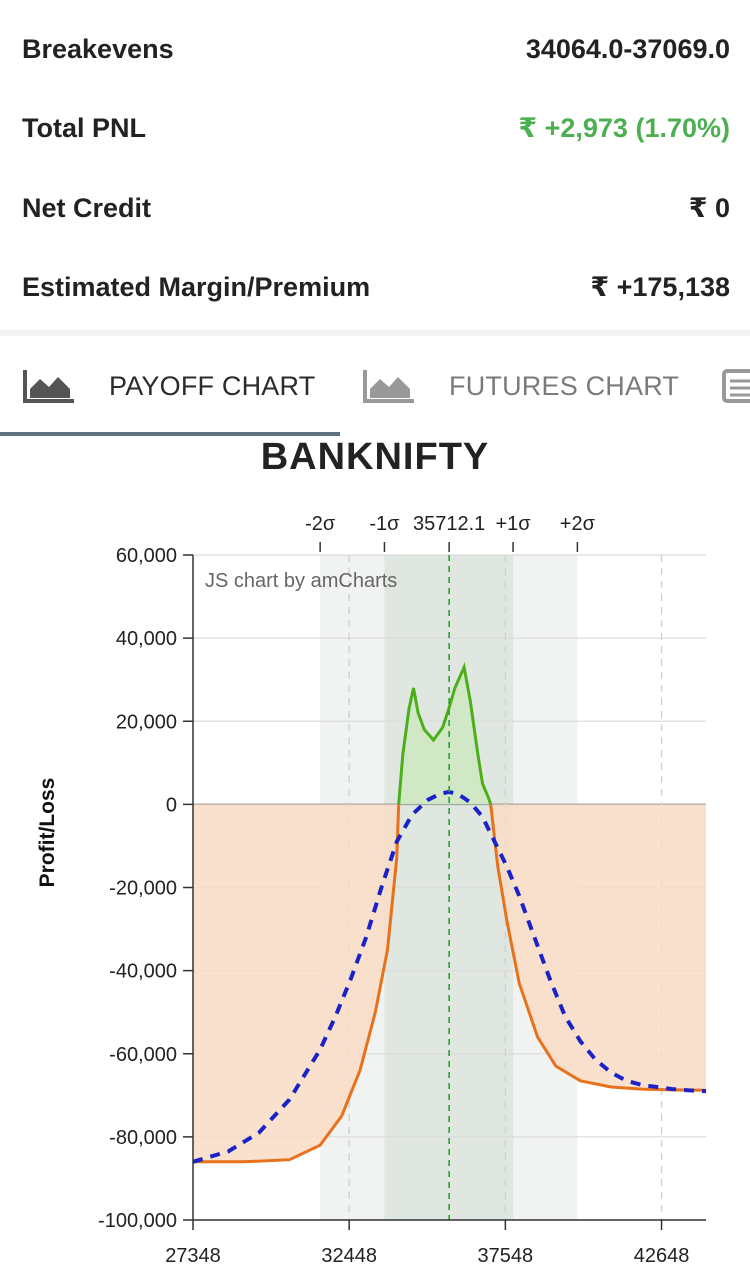 The width and height of the screenshot is (750, 1280). Describe the element at coordinates (349, 1256) in the screenshot. I see `x-tick-label: 32448` at that location.